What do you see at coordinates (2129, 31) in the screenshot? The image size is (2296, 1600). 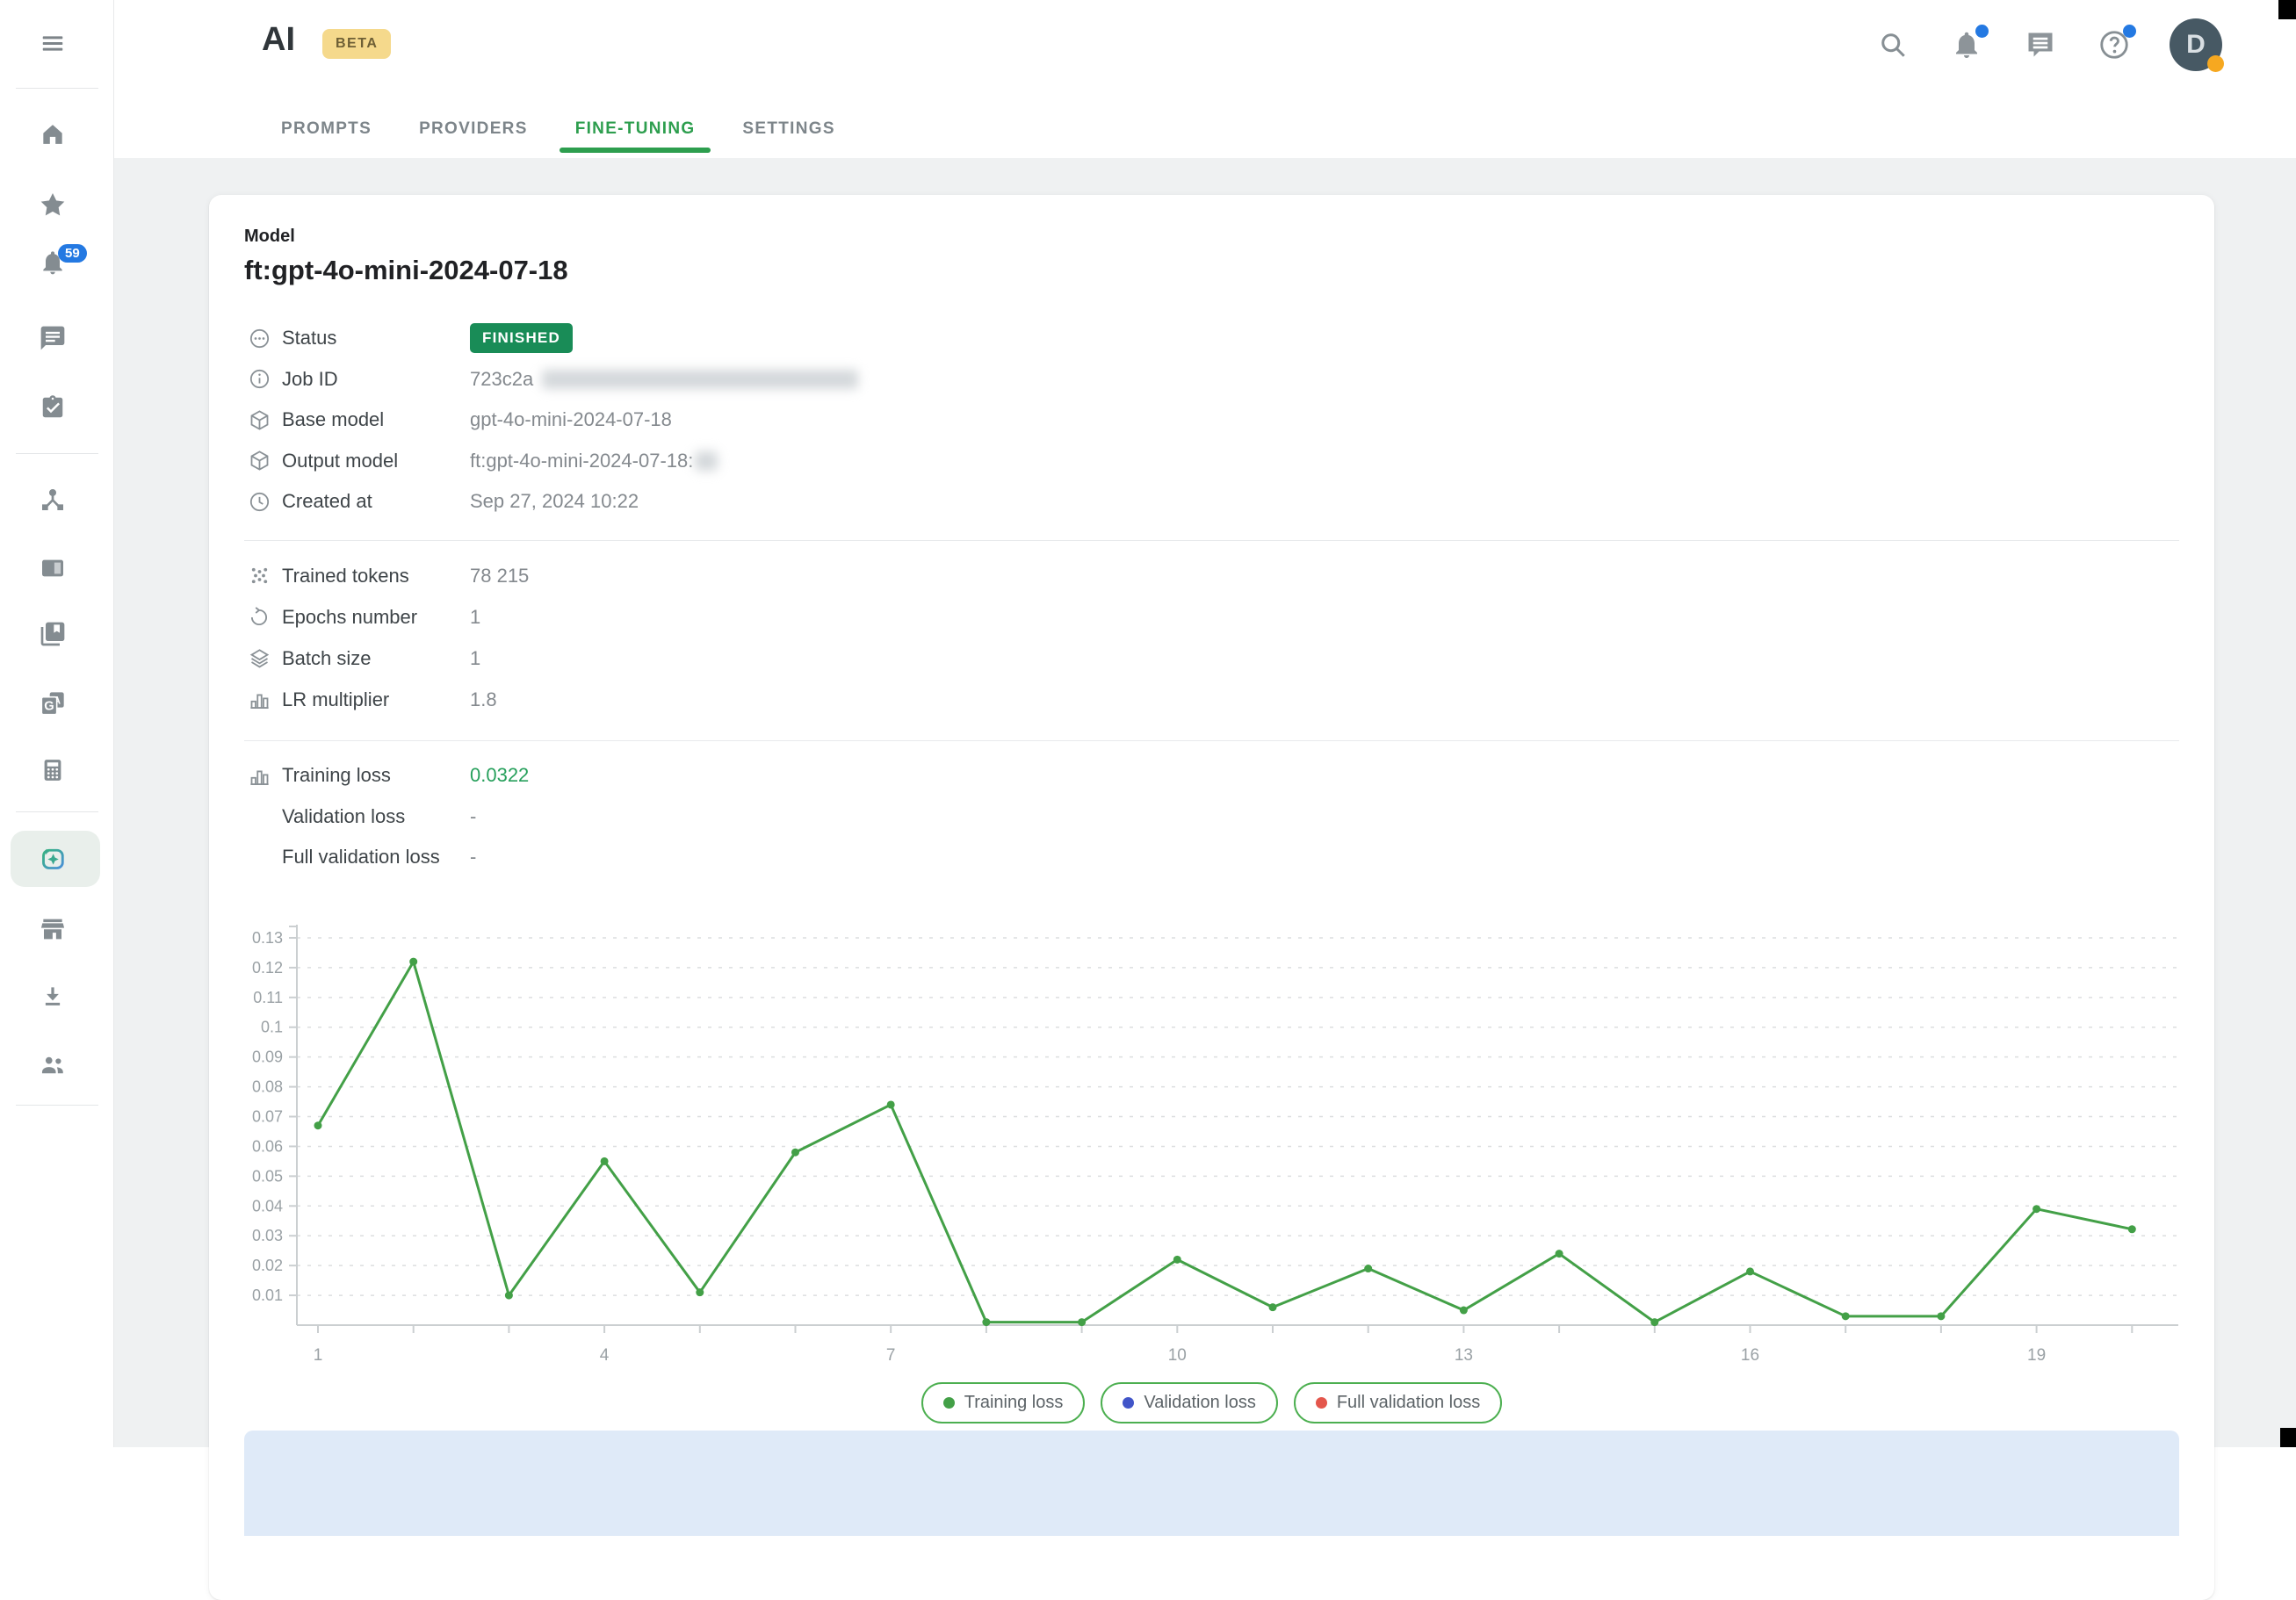 I see `help-dot` at bounding box center [2129, 31].